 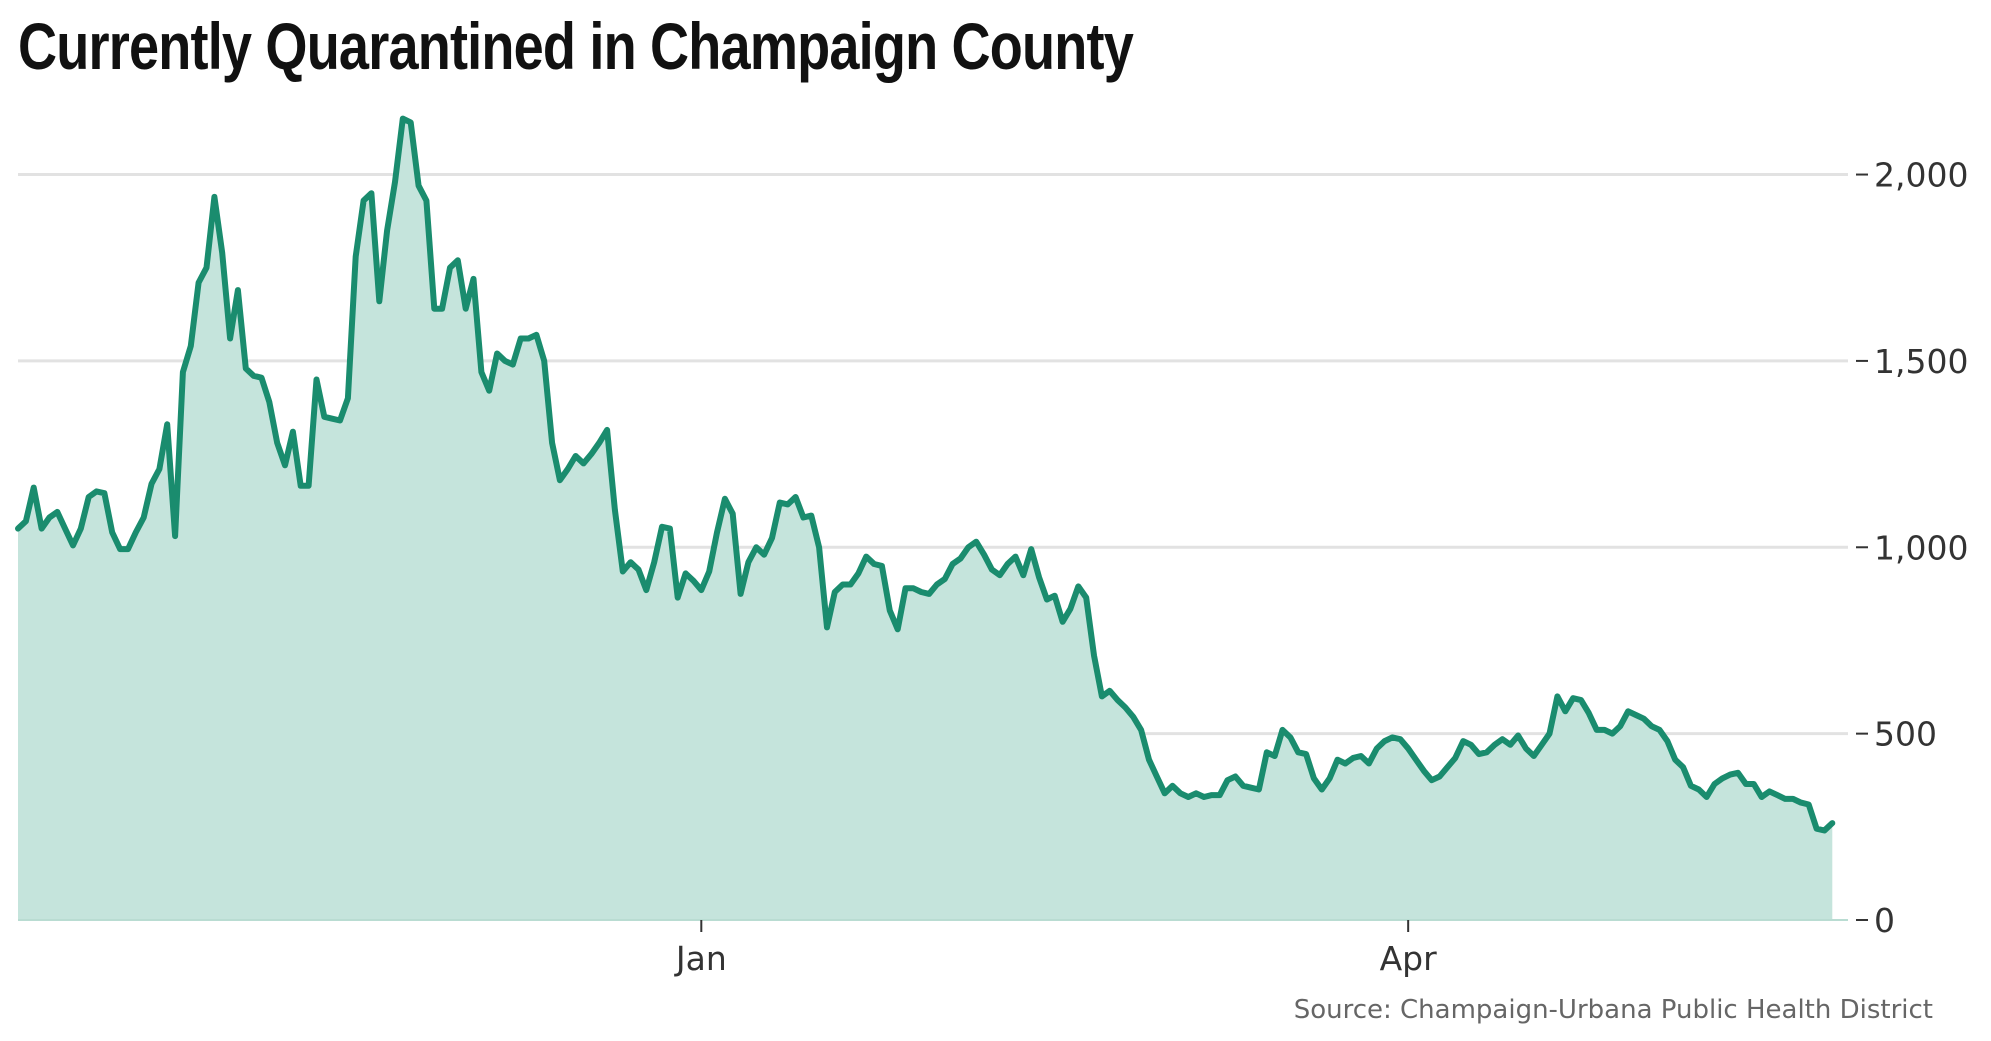 What do you see at coordinates (700, 958) in the screenshot?
I see `x-tick-label: Jan` at bounding box center [700, 958].